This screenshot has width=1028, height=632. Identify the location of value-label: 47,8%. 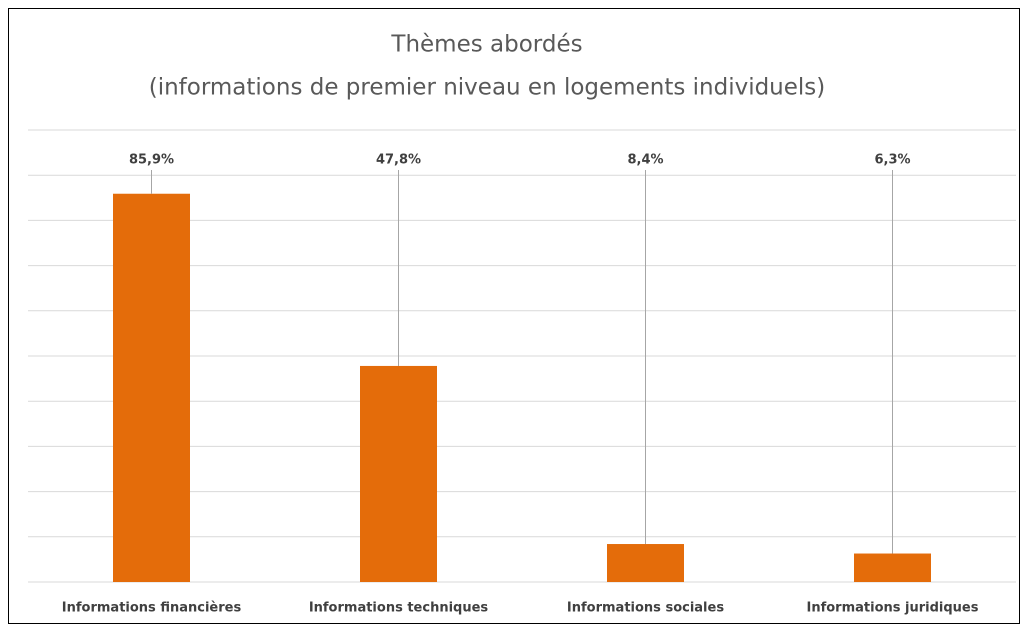
(398, 160).